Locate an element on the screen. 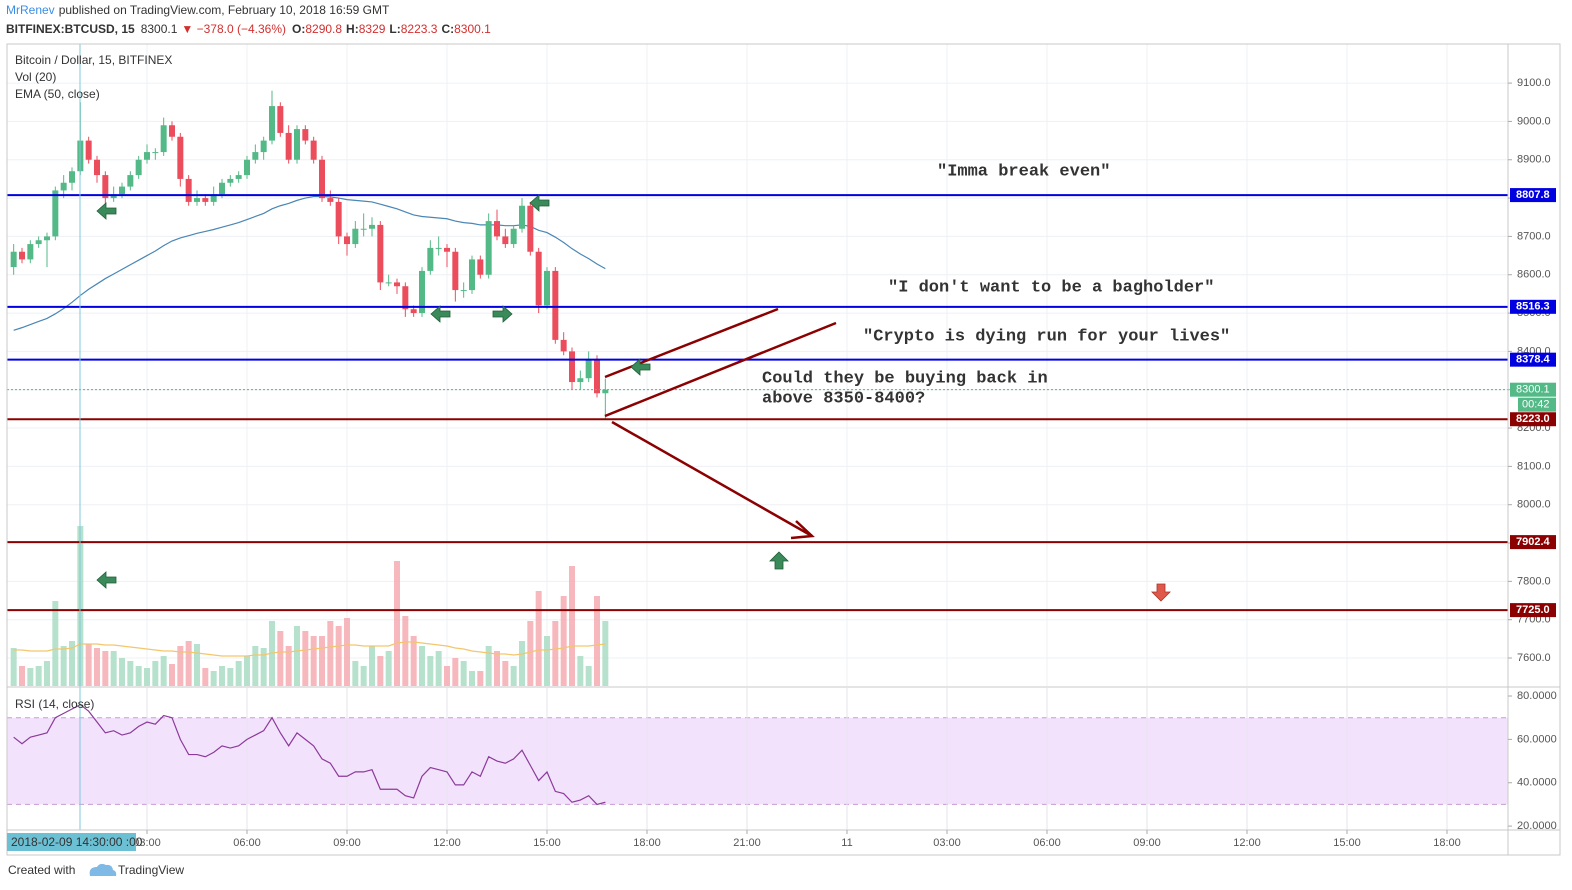  y-tick-label: 9000.0 is located at coordinates (1534, 121).